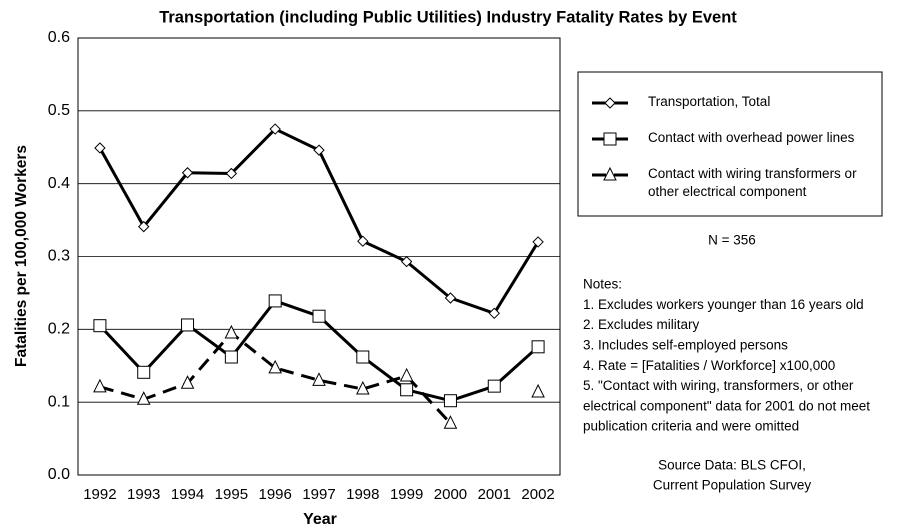 This screenshot has height=531, width=897. I want to click on x-tick-label: 1992, so click(99, 494).